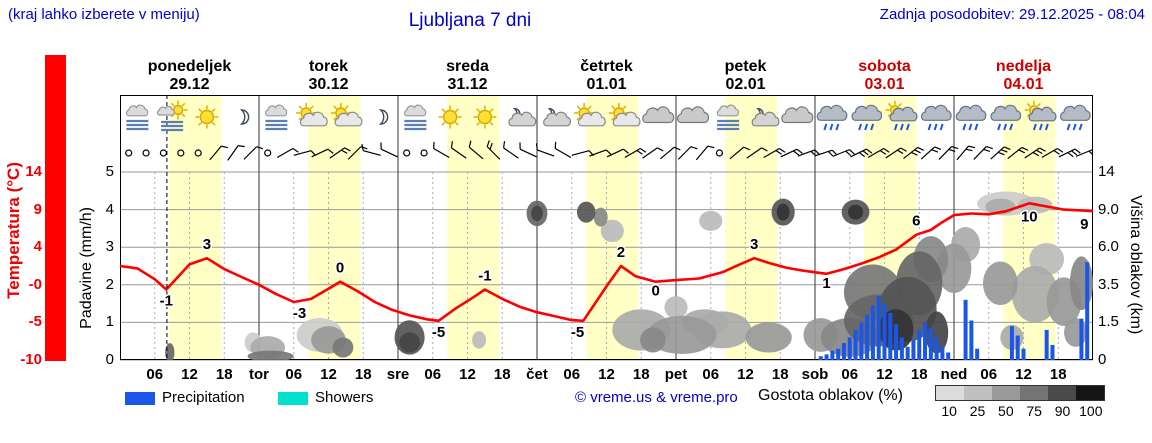 This screenshot has height=443, width=1152. Describe the element at coordinates (340, 268) in the screenshot. I see `temperature-value-label: 0` at that location.